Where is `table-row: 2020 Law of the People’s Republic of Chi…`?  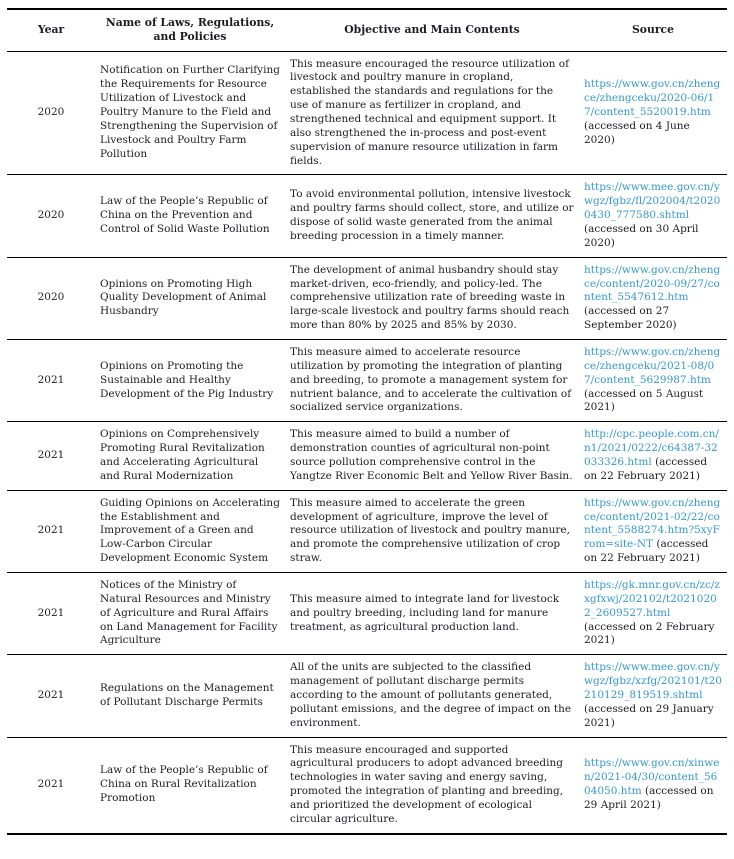
table-row: 2020 Law of the People’s Republic of Chi… is located at coordinates (367, 216).